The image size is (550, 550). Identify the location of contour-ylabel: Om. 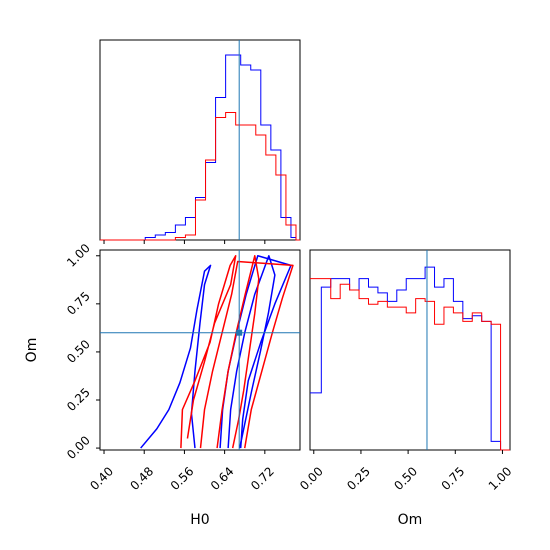
(32, 350).